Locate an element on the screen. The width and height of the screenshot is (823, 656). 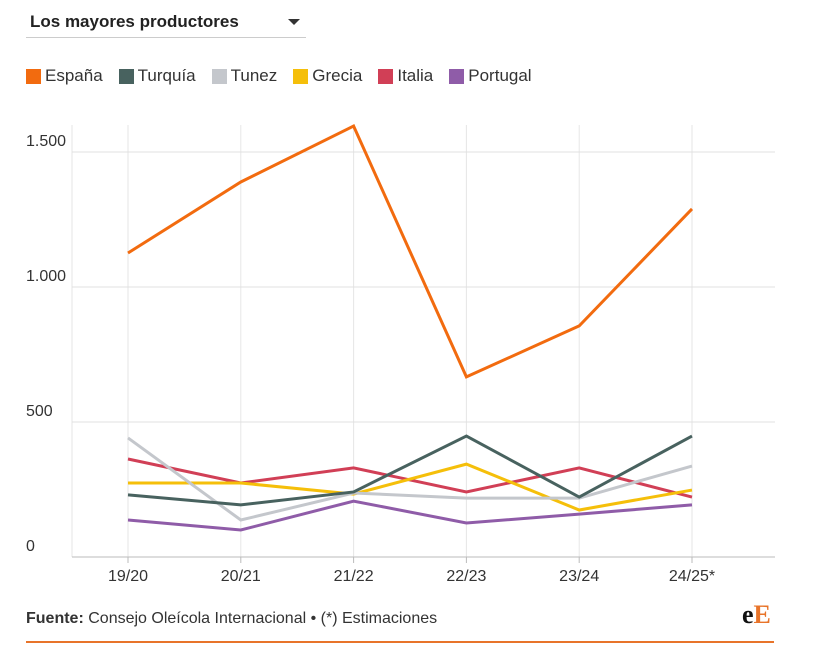
x-tick-label: 21/22 is located at coordinates (354, 576).